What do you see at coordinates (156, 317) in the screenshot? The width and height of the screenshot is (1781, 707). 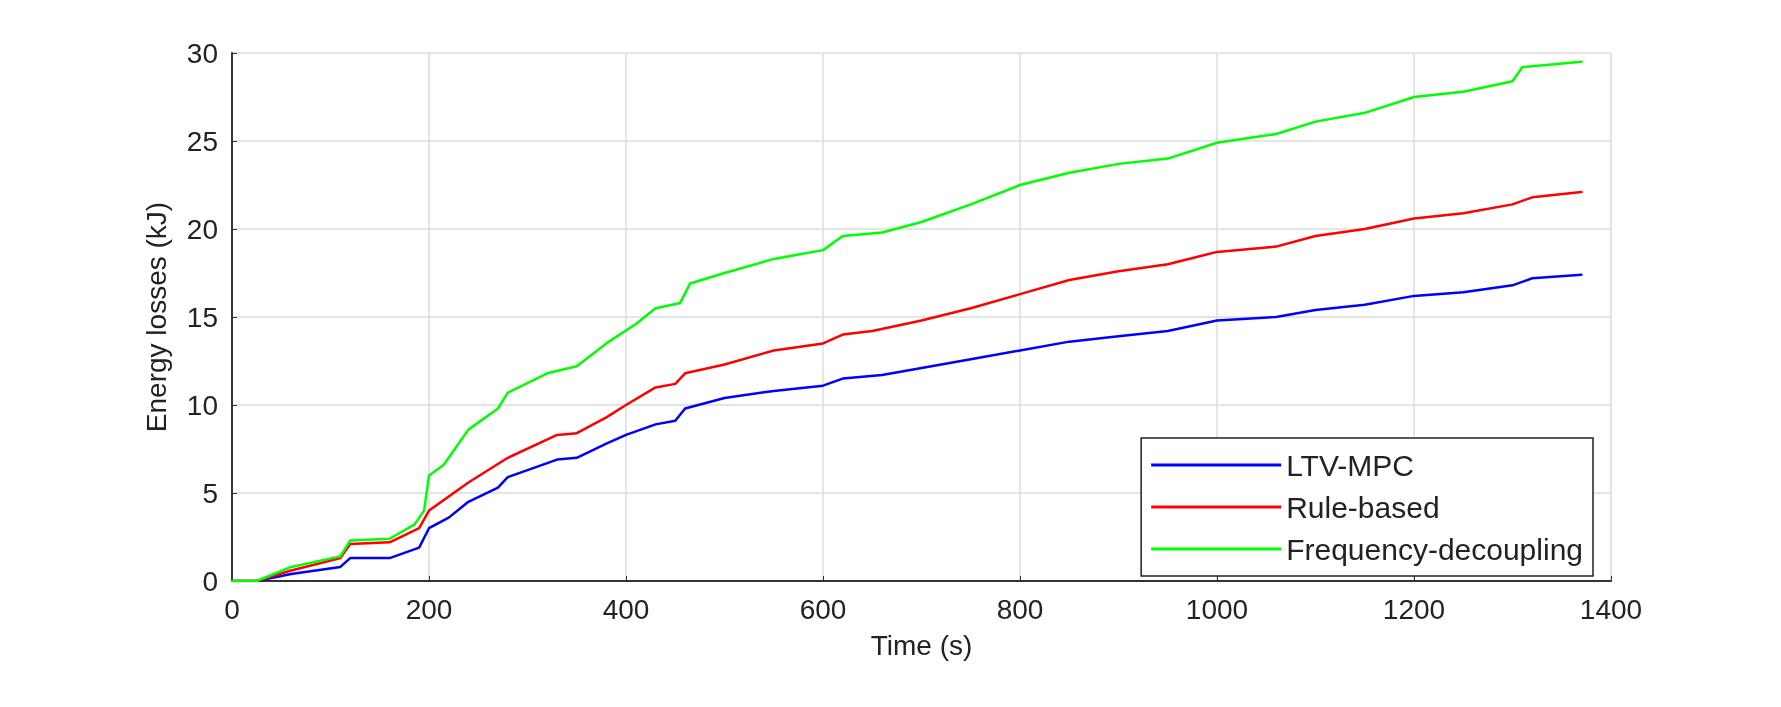 I see `y-axis-title: Energy losses (kJ)` at bounding box center [156, 317].